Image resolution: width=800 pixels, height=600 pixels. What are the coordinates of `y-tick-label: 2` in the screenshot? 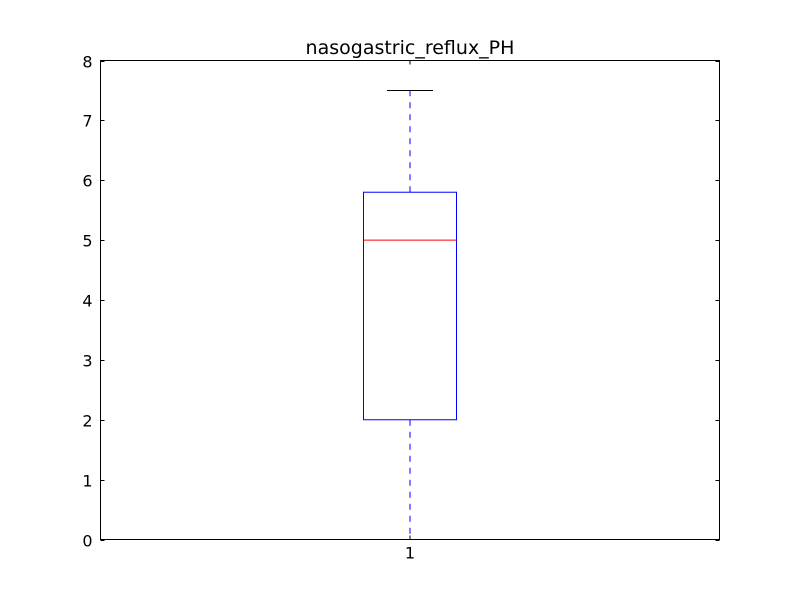 It's located at (87, 421).